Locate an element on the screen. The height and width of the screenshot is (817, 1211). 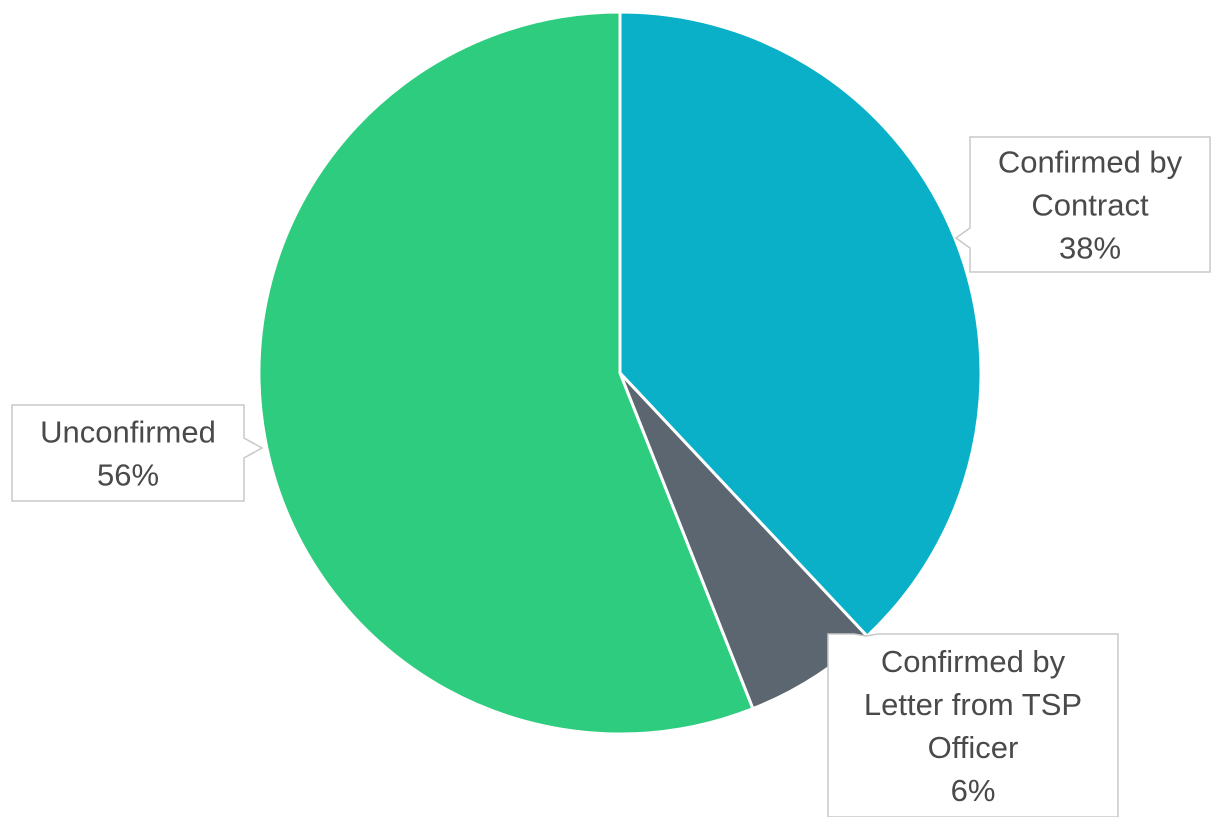
slice-value-label: 6% is located at coordinates (973, 790).